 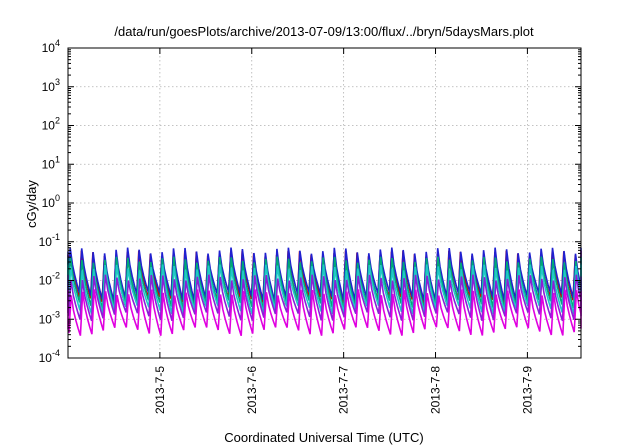 What do you see at coordinates (56, 314) in the screenshot?
I see `y-tick-exponent: -3` at bounding box center [56, 314].